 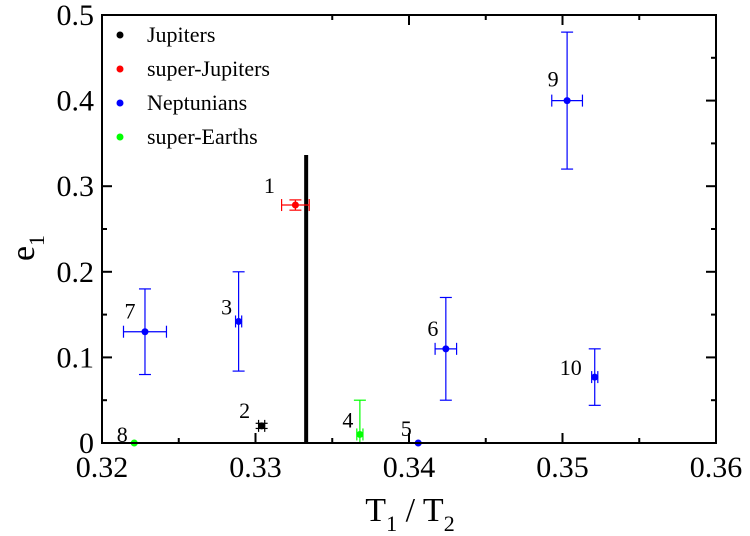 I want to click on x-tick-label: 0.35, so click(x=562, y=467).